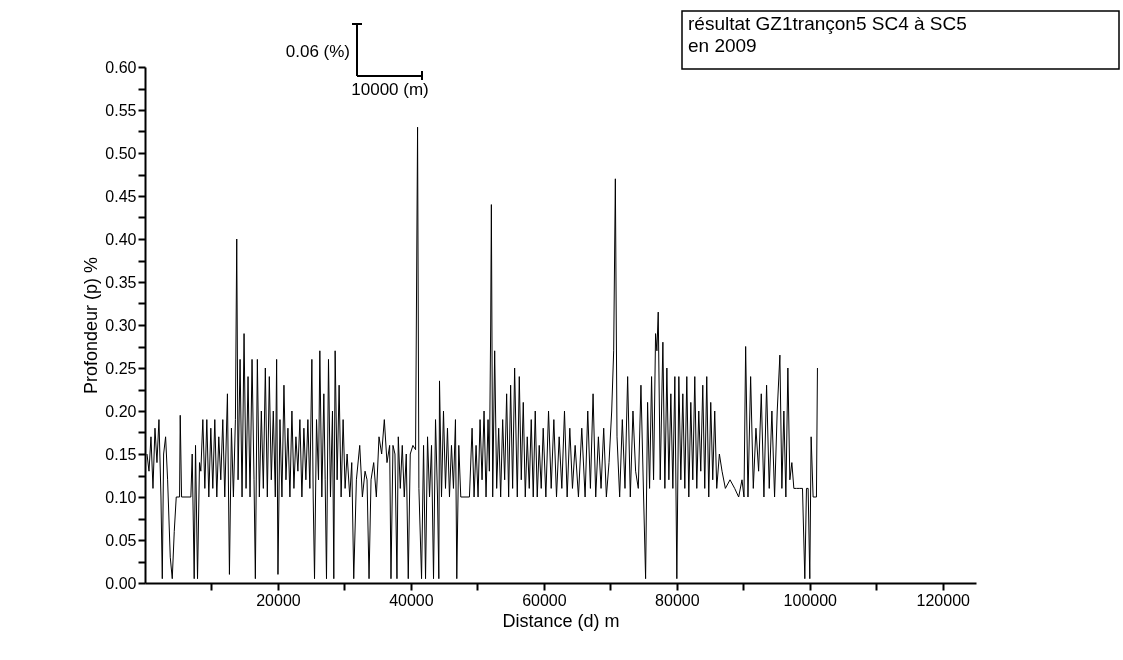 This screenshot has width=1123, height=660. Describe the element at coordinates (121, 540) in the screenshot. I see `y-tick-label: 0.05` at that location.